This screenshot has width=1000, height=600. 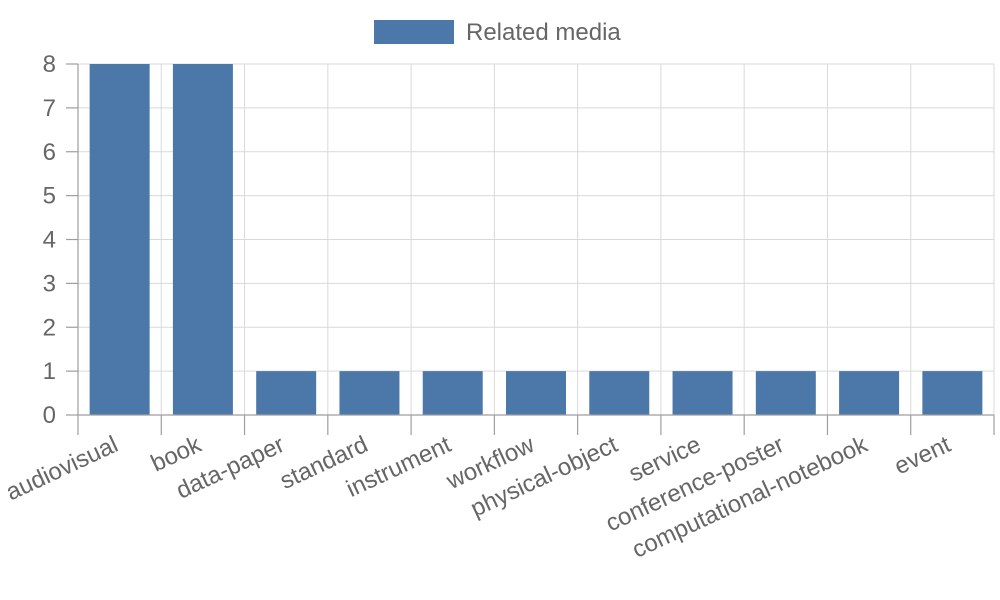 I want to click on legend: Related media, so click(x=497, y=32).